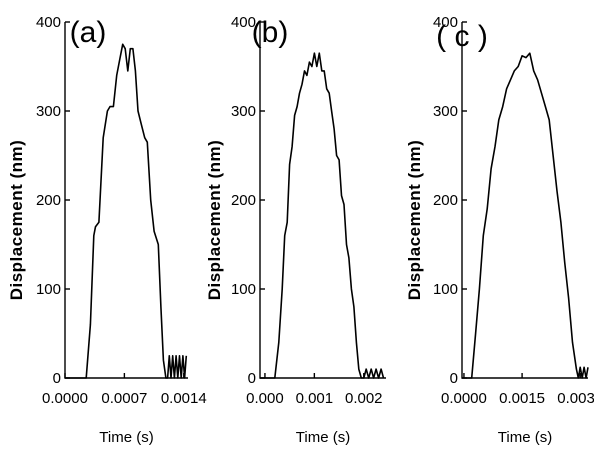  I want to click on panel-label: (a), so click(88, 32).